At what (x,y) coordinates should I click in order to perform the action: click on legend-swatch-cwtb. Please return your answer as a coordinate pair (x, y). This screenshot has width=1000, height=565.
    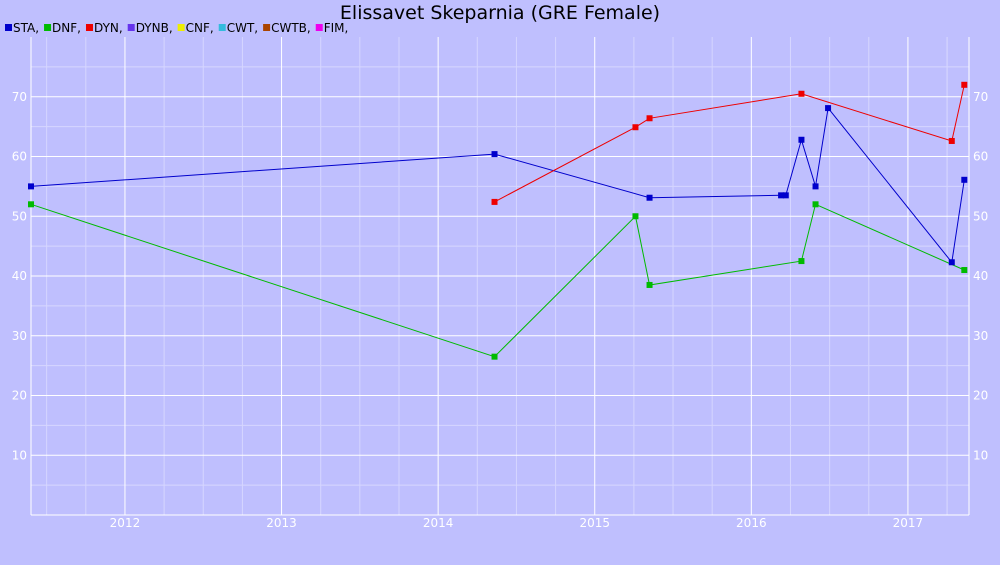
    Looking at the image, I should click on (267, 27).